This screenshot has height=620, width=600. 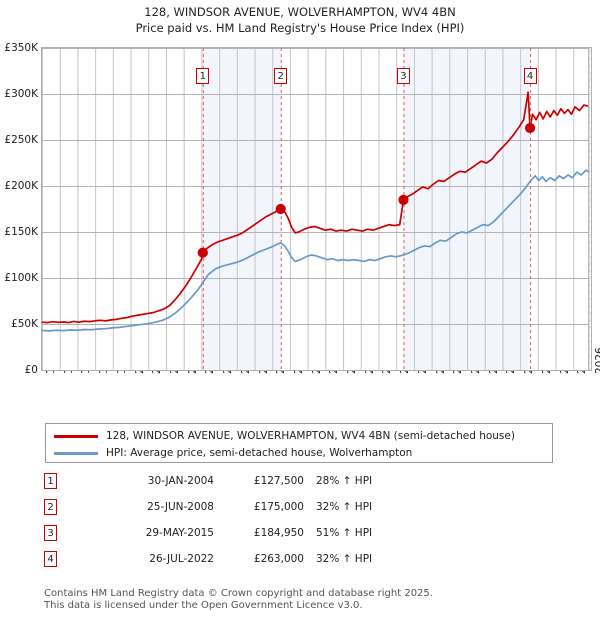 What do you see at coordinates (278, 507) in the screenshot?
I see `transaction-price: £175,000` at bounding box center [278, 507].